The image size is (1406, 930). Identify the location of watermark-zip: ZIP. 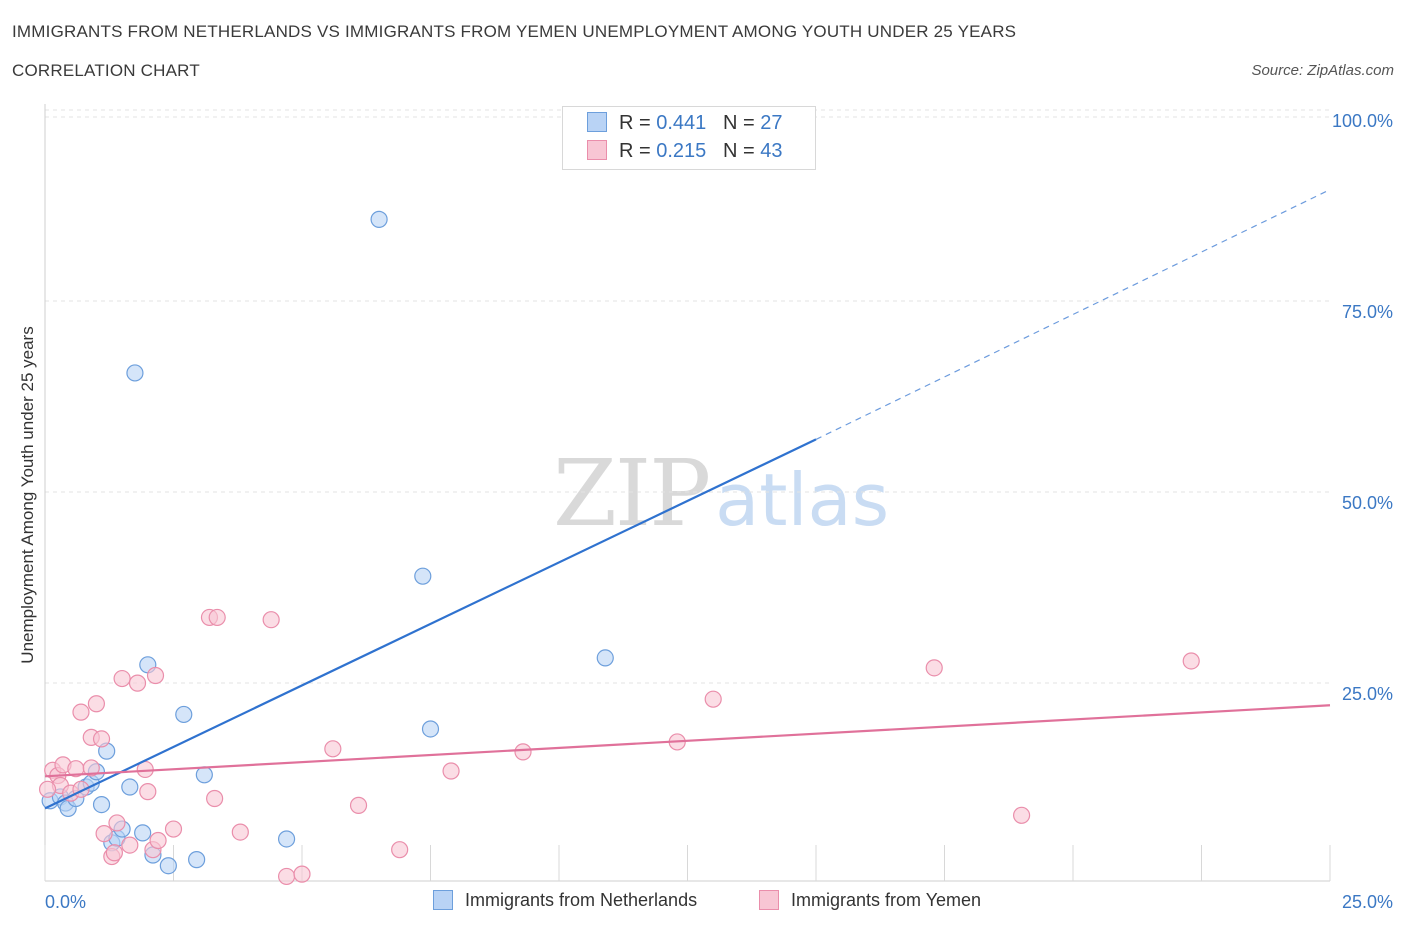
(632, 493).